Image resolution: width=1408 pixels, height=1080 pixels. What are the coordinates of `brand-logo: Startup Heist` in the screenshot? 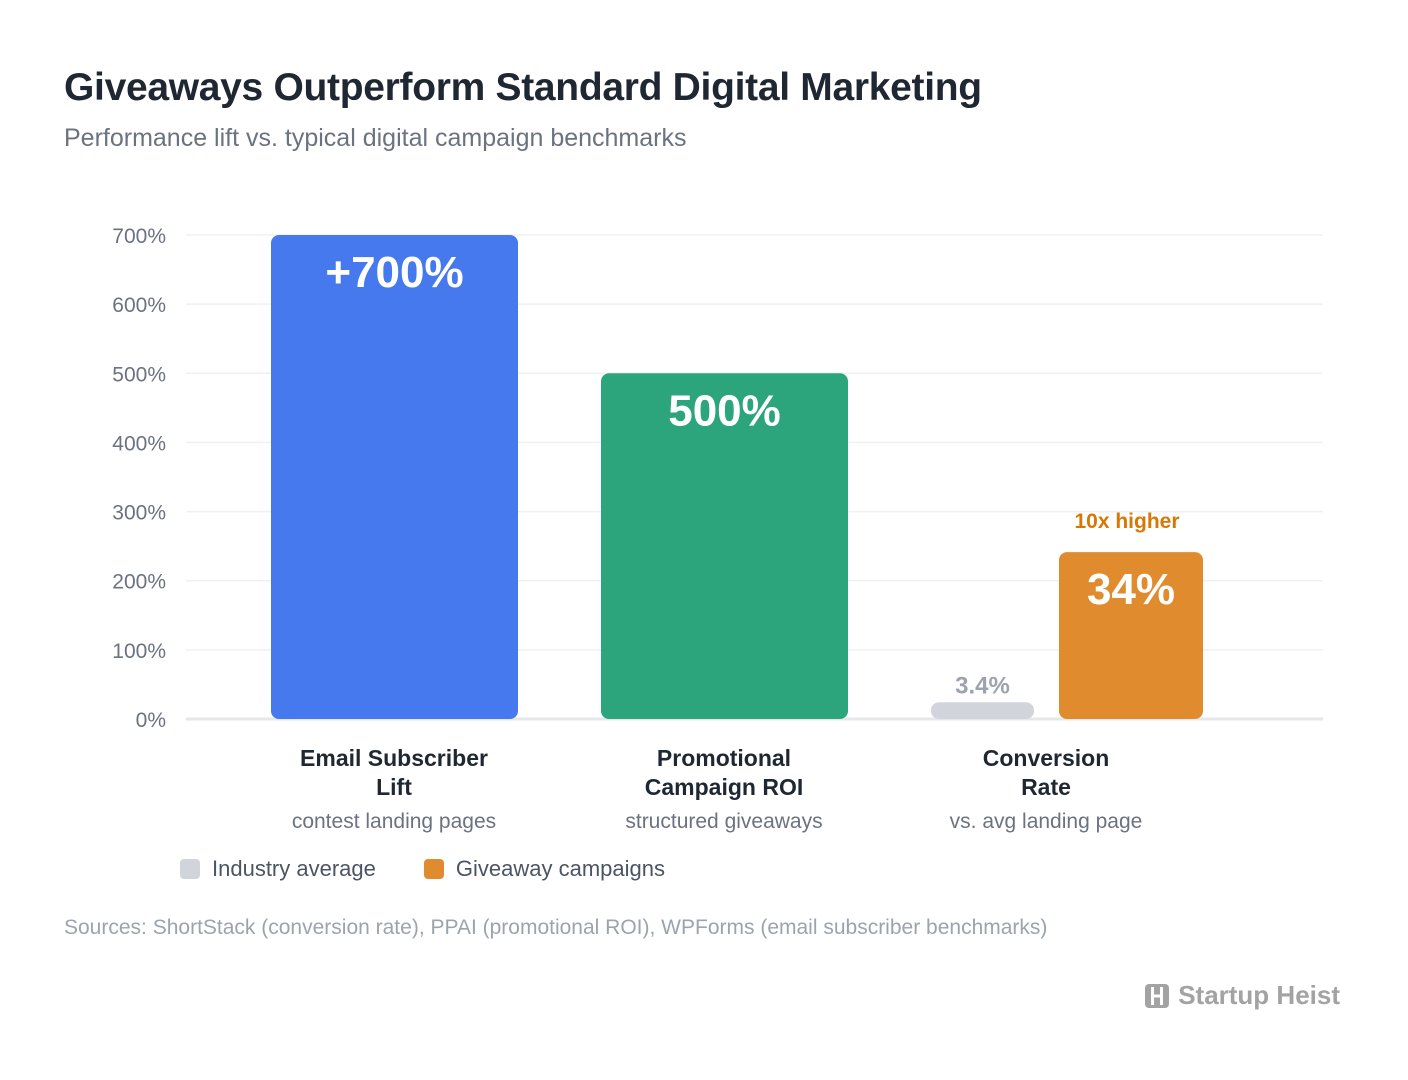 It's located at (1242, 995).